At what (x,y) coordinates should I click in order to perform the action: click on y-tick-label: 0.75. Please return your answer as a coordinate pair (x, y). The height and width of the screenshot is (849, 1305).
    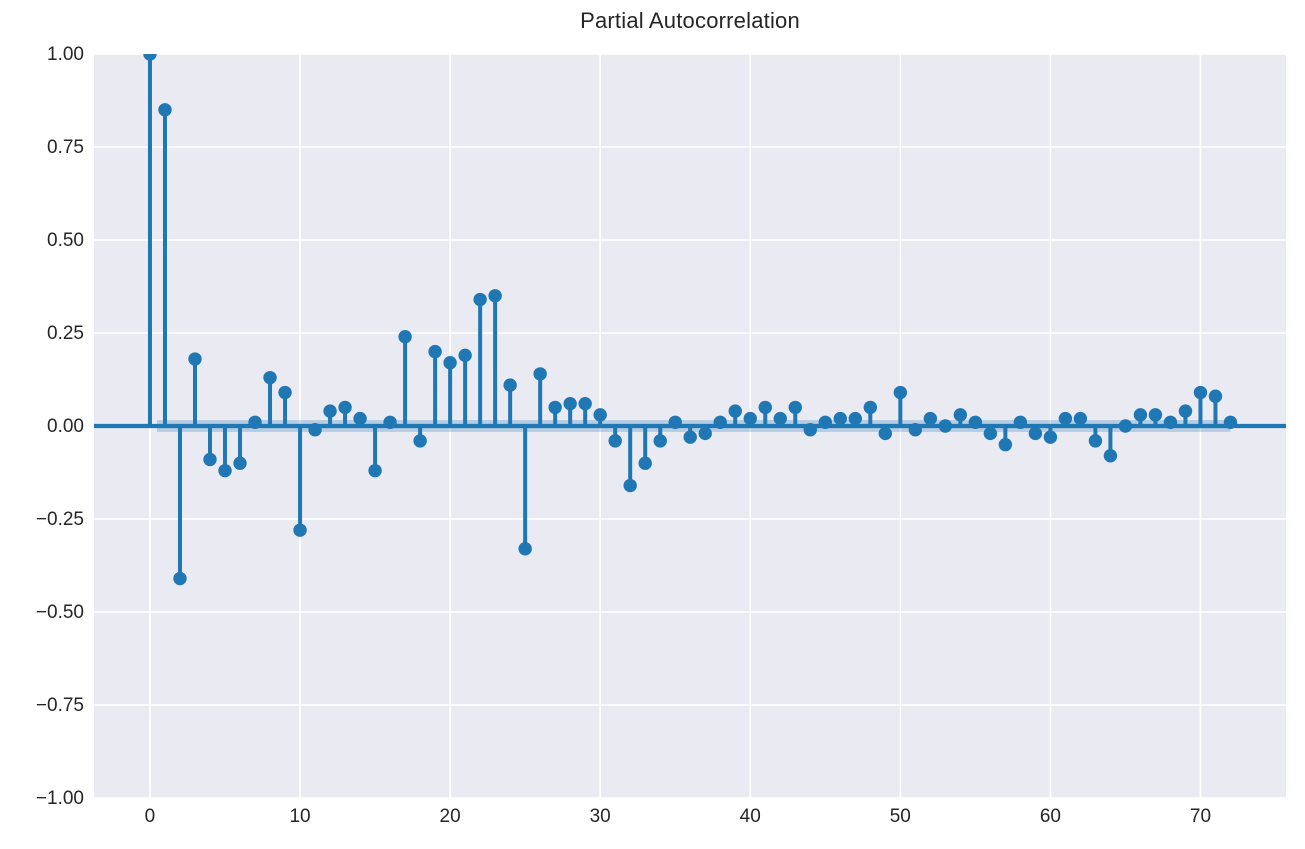
    Looking at the image, I should click on (65, 147).